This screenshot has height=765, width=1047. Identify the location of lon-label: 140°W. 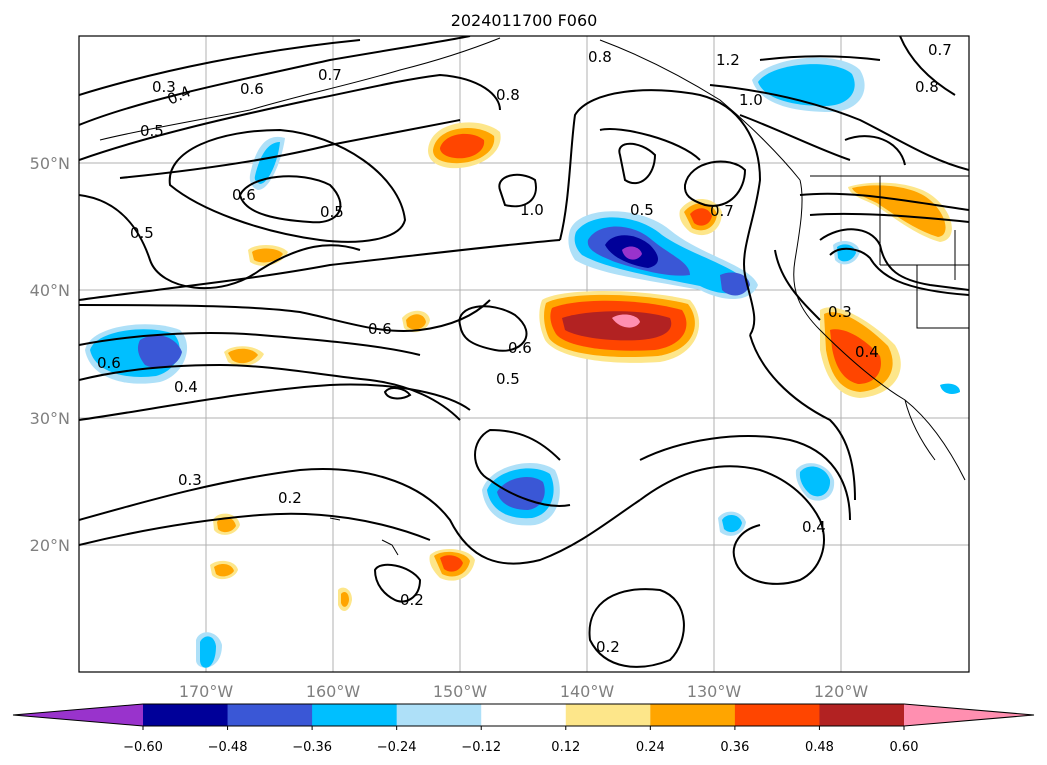
(587, 691).